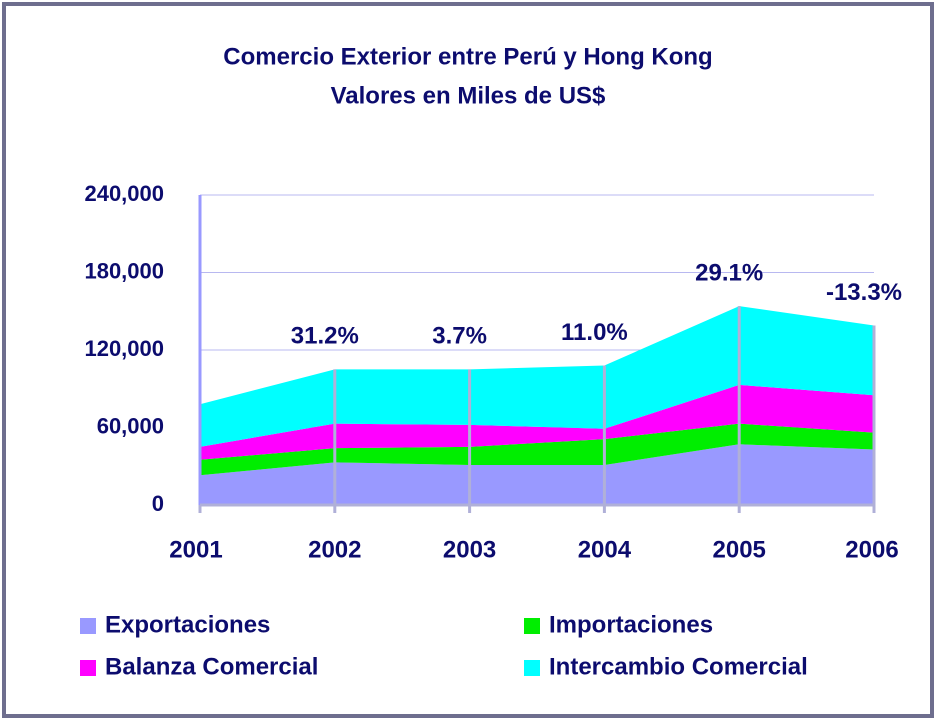 This screenshot has height=720, width=936. I want to click on legend-label: Importaciones, so click(631, 624).